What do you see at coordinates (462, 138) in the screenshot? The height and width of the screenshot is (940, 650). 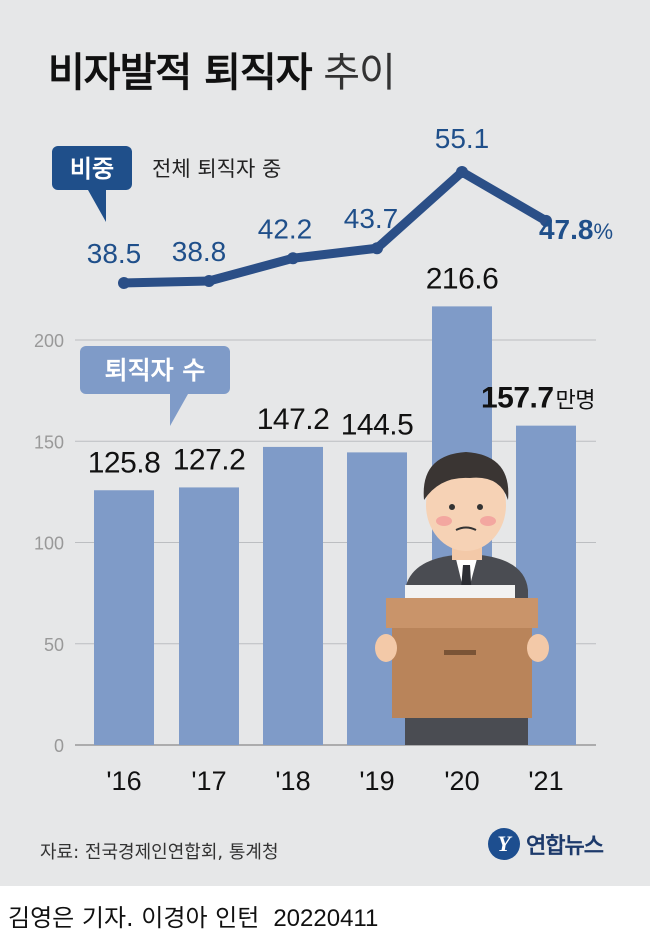 I see `ratio-value-label: 55.1` at bounding box center [462, 138].